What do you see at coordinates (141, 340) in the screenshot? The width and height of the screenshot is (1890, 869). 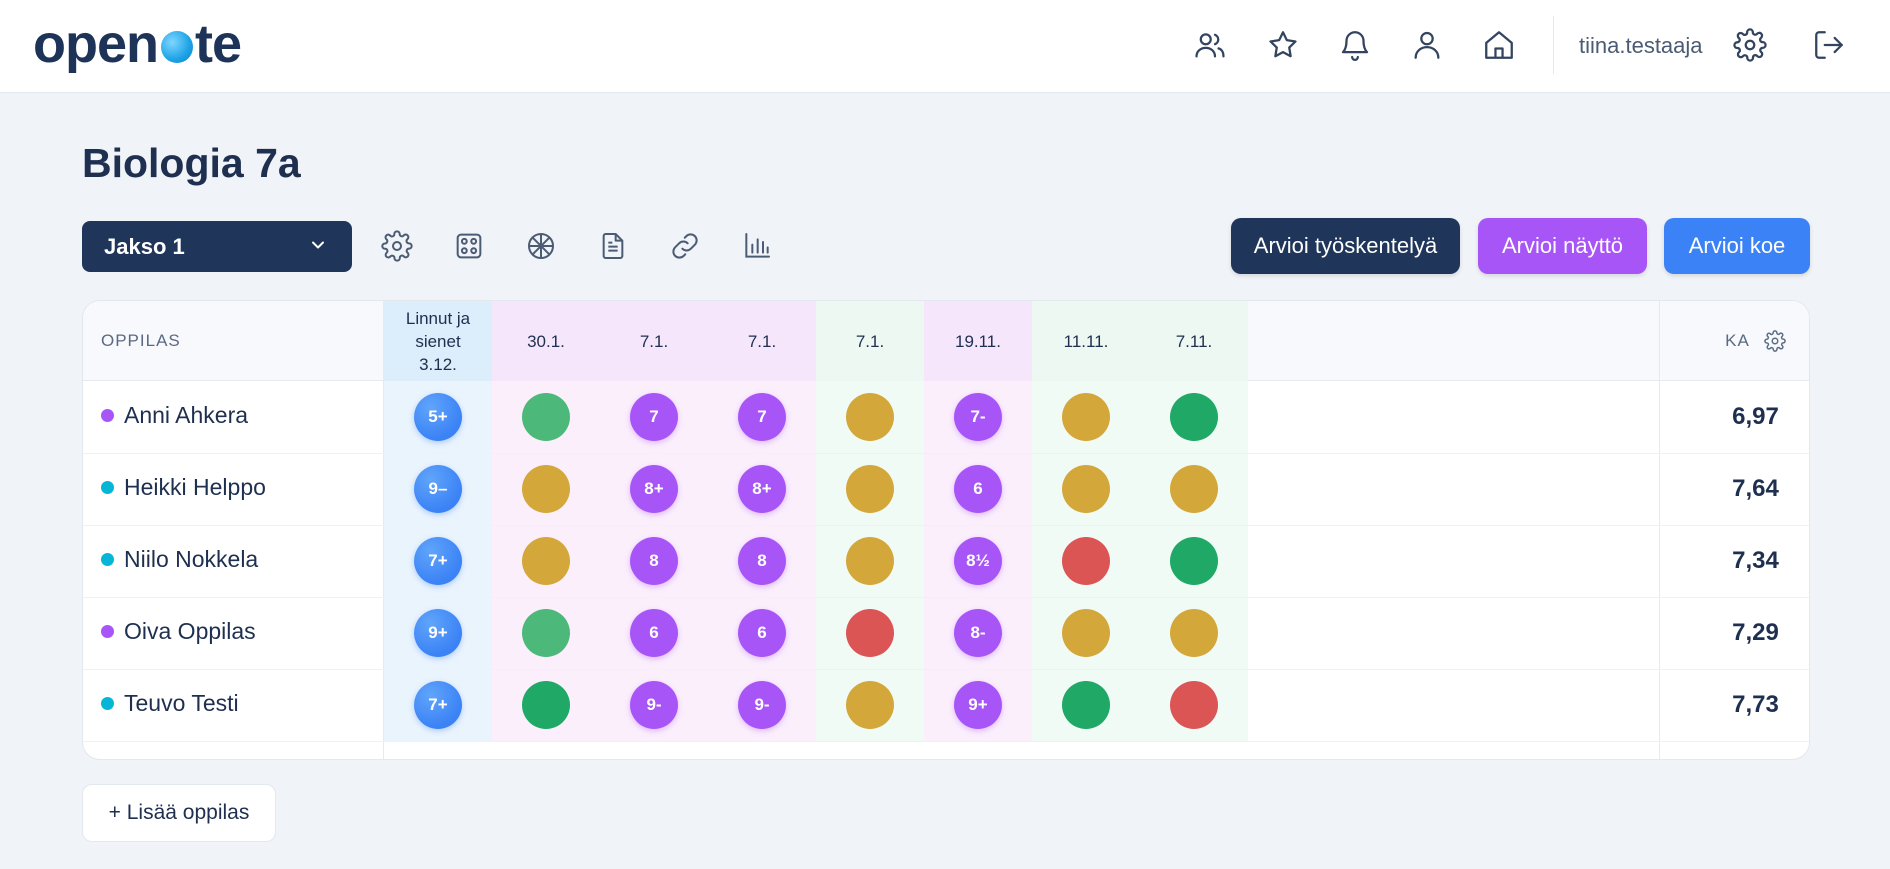 I see `student-column-header: OPPILAS` at bounding box center [141, 340].